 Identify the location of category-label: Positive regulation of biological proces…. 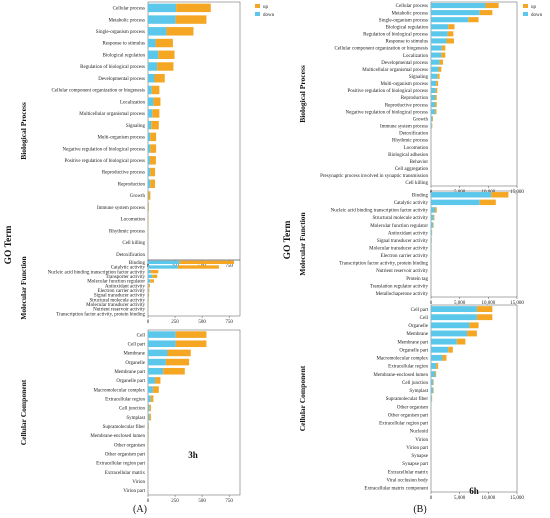
(387, 91).